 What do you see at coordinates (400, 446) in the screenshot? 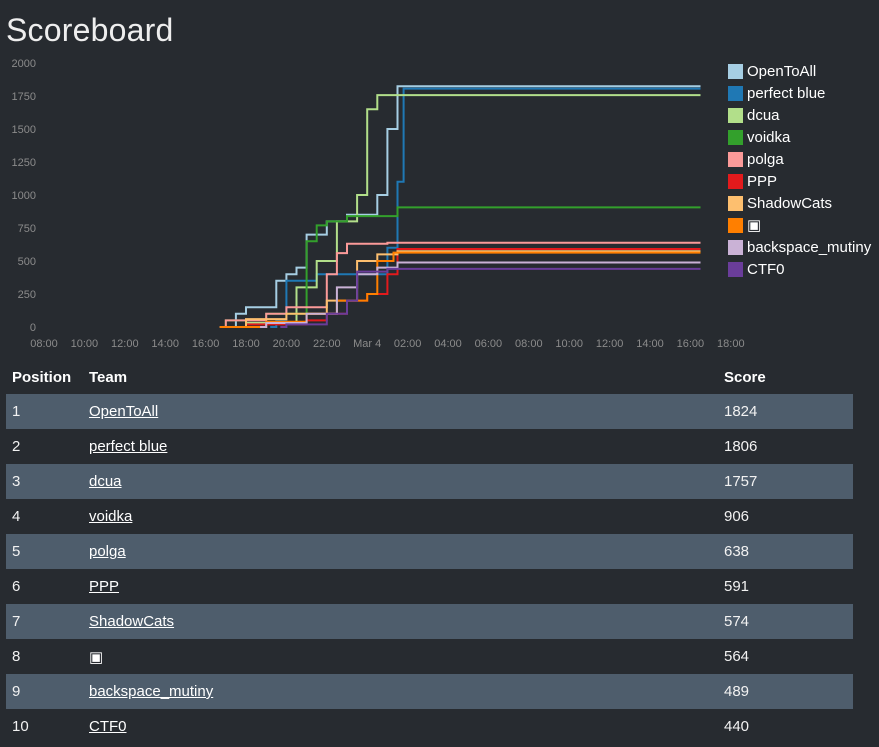
I see `row-team: perfect blue` at bounding box center [400, 446].